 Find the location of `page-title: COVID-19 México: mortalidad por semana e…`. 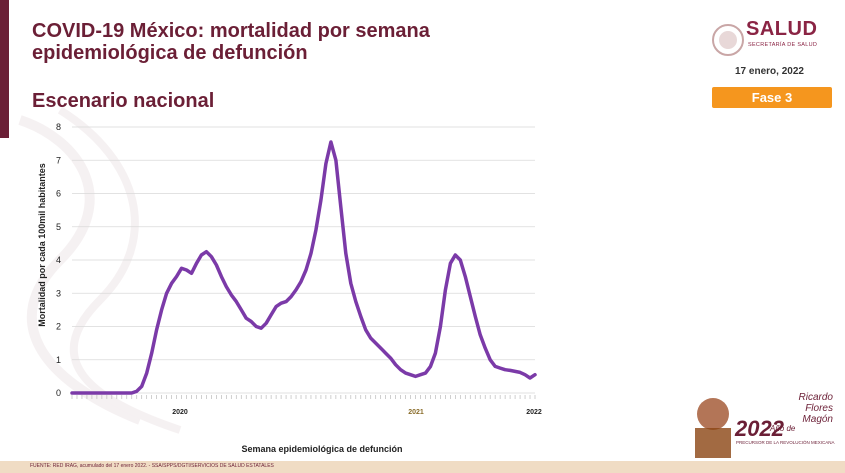

page-title: COVID-19 México: mortalidad por semana e… is located at coordinates (292, 42).